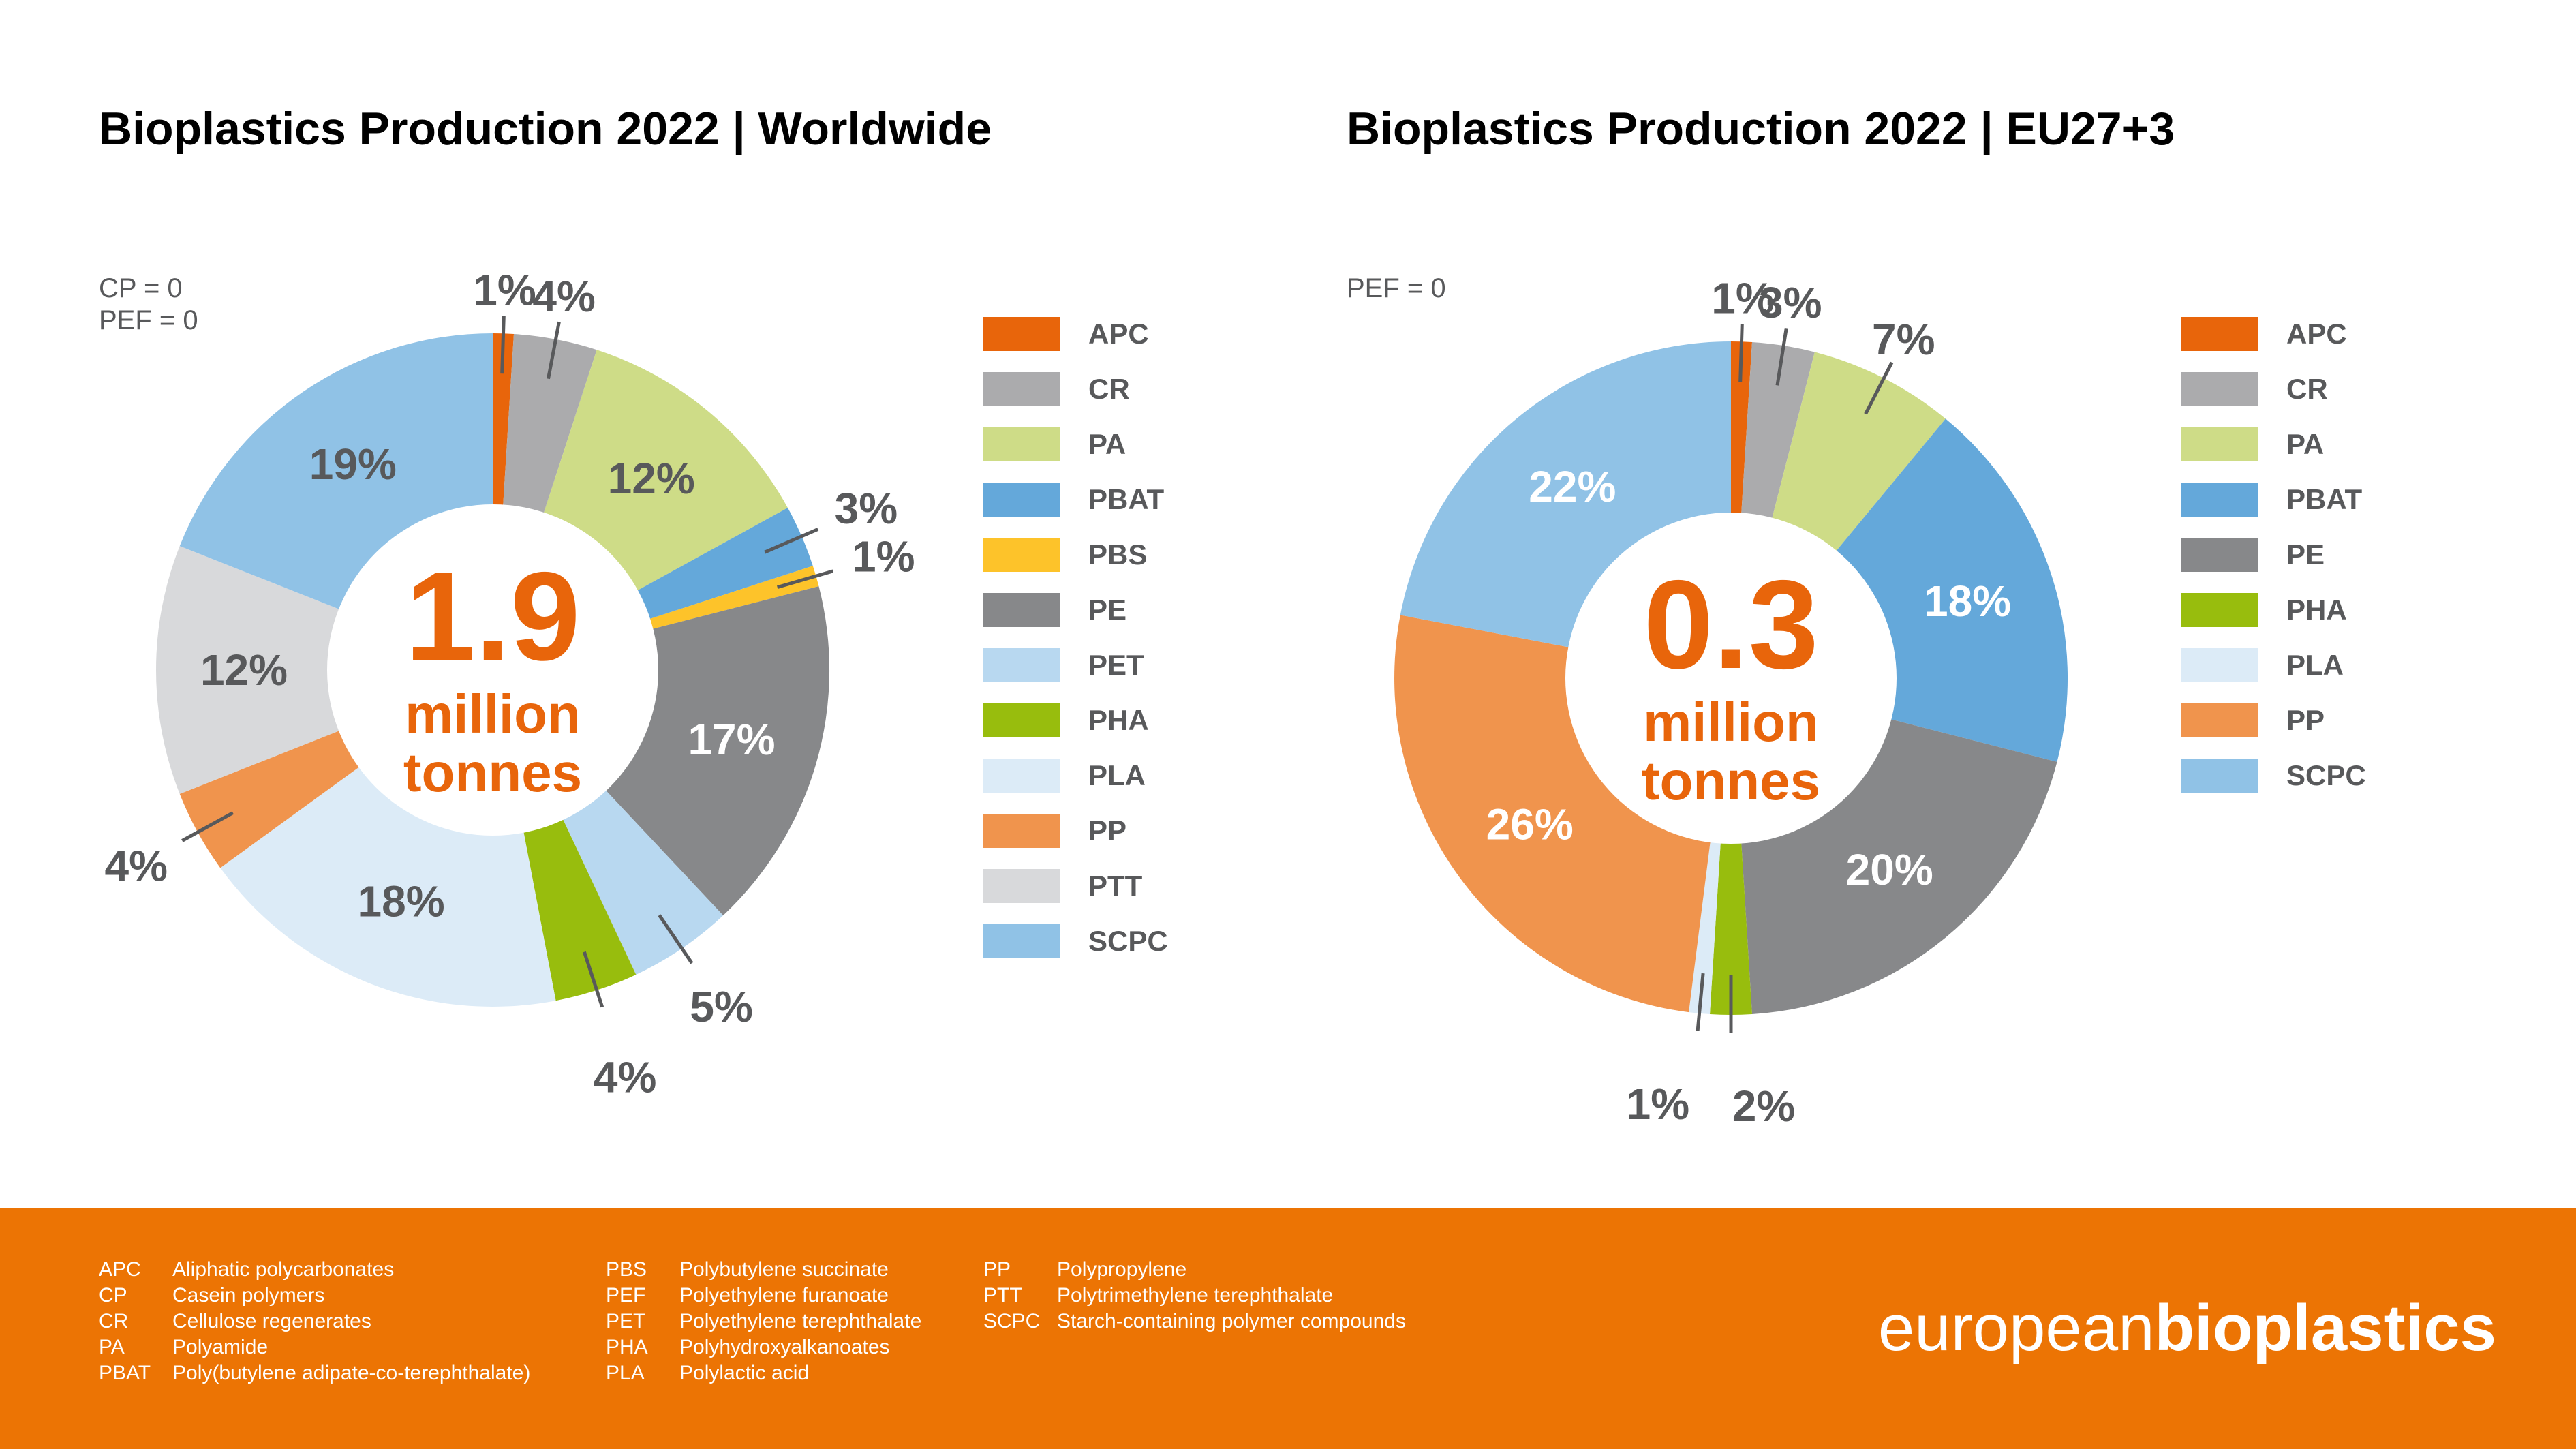 The height and width of the screenshot is (1449, 2576). I want to click on leader-line-PBAT, so click(792, 541).